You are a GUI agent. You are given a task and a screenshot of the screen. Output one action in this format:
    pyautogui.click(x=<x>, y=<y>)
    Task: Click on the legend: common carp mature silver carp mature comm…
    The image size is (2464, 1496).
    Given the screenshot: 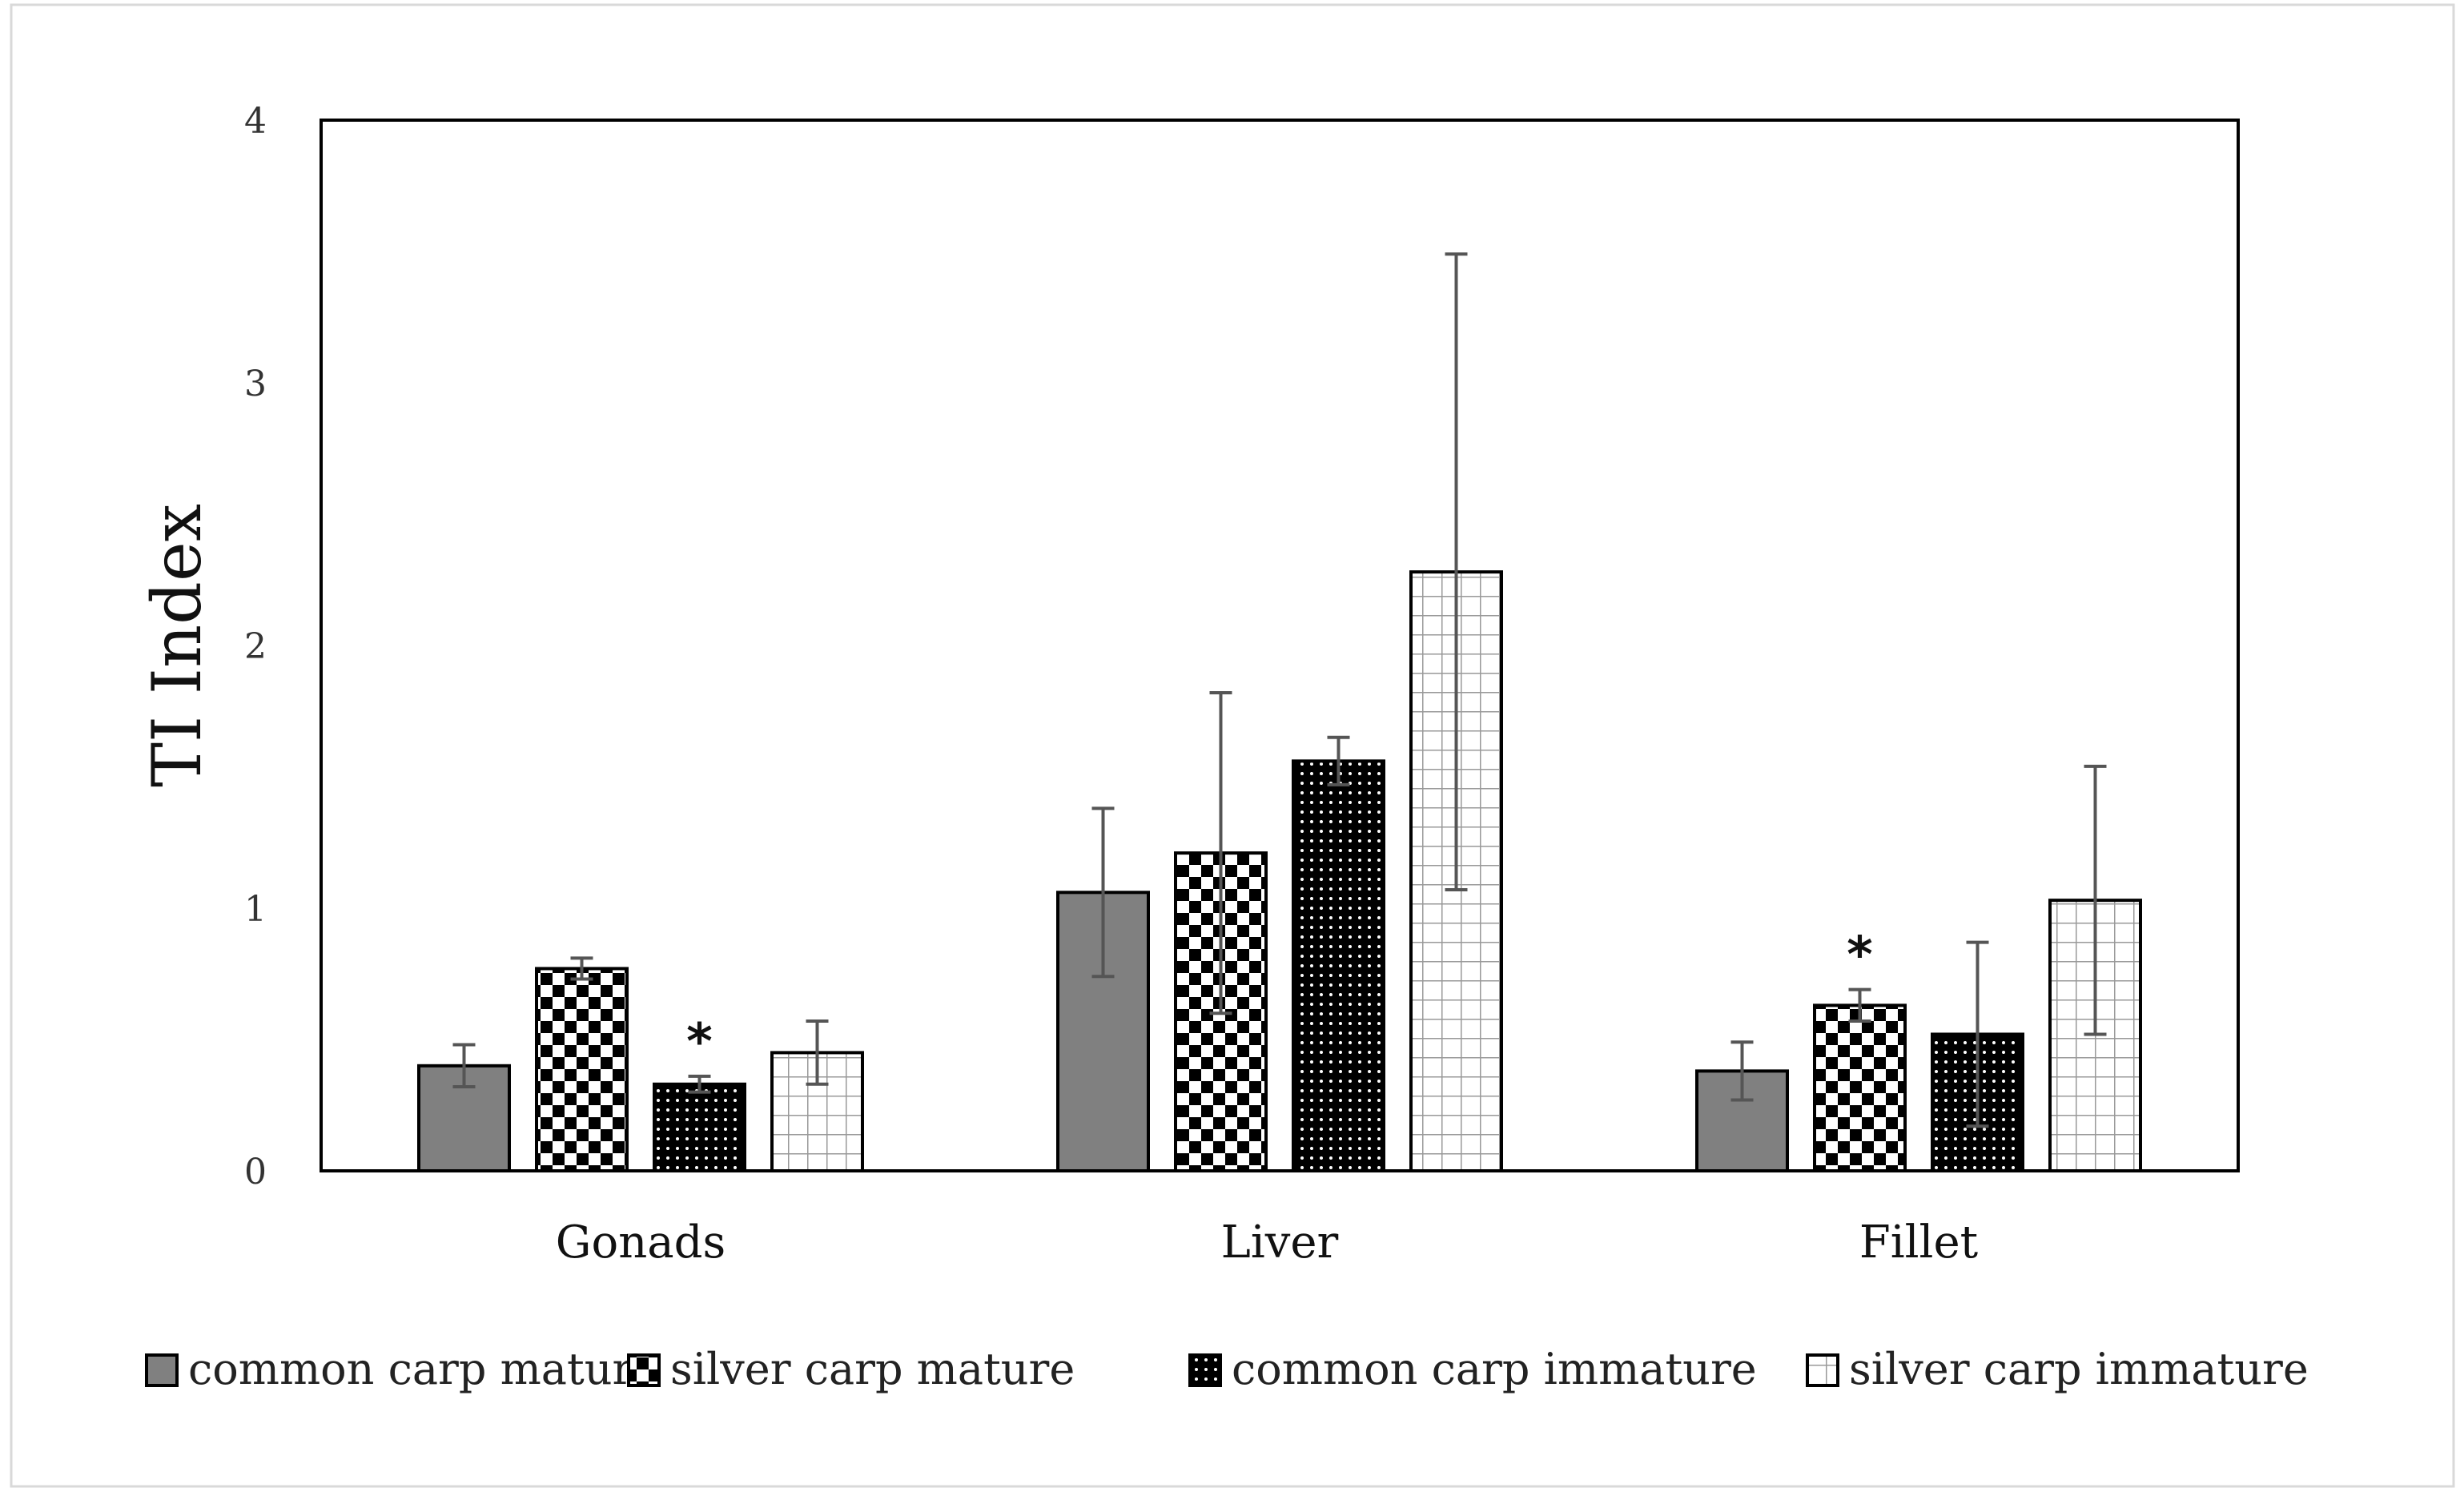 What is the action you would take?
    pyautogui.click(x=1227, y=1369)
    